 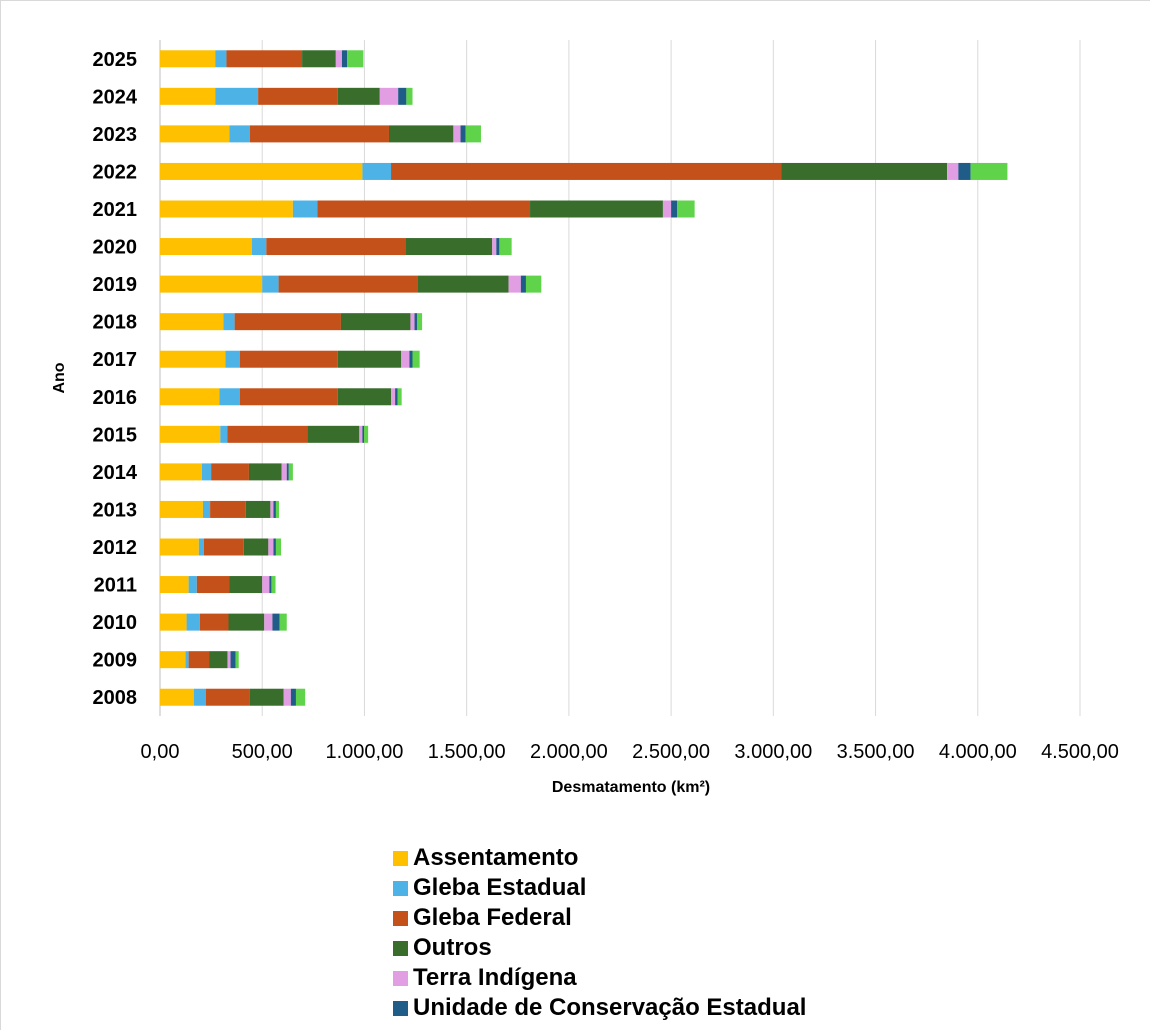 What do you see at coordinates (569, 752) in the screenshot?
I see `x-tick-label: 2.000,00` at bounding box center [569, 752].